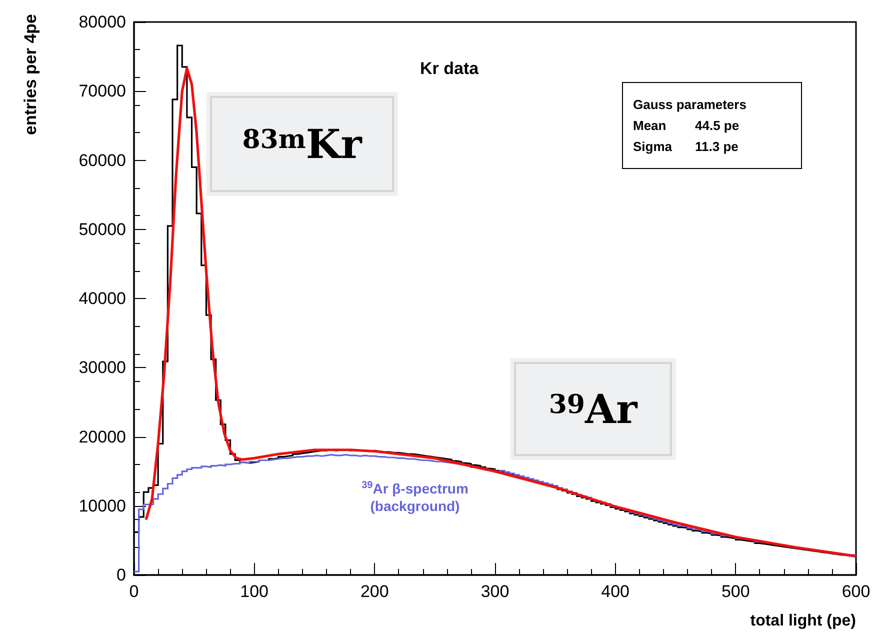 The width and height of the screenshot is (876, 636). Describe the element at coordinates (450, 68) in the screenshot. I see `text: Kr data` at that location.